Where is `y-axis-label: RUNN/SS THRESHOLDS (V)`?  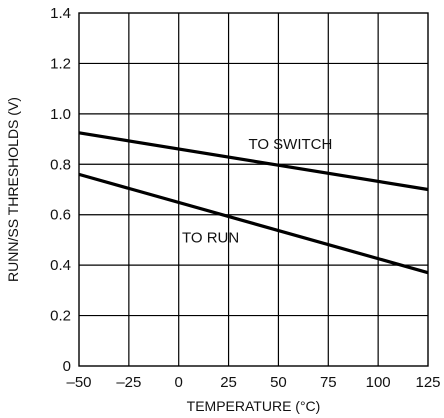
y-axis-label: RUNN/SS THRESHOLDS (V) is located at coordinates (13, 189).